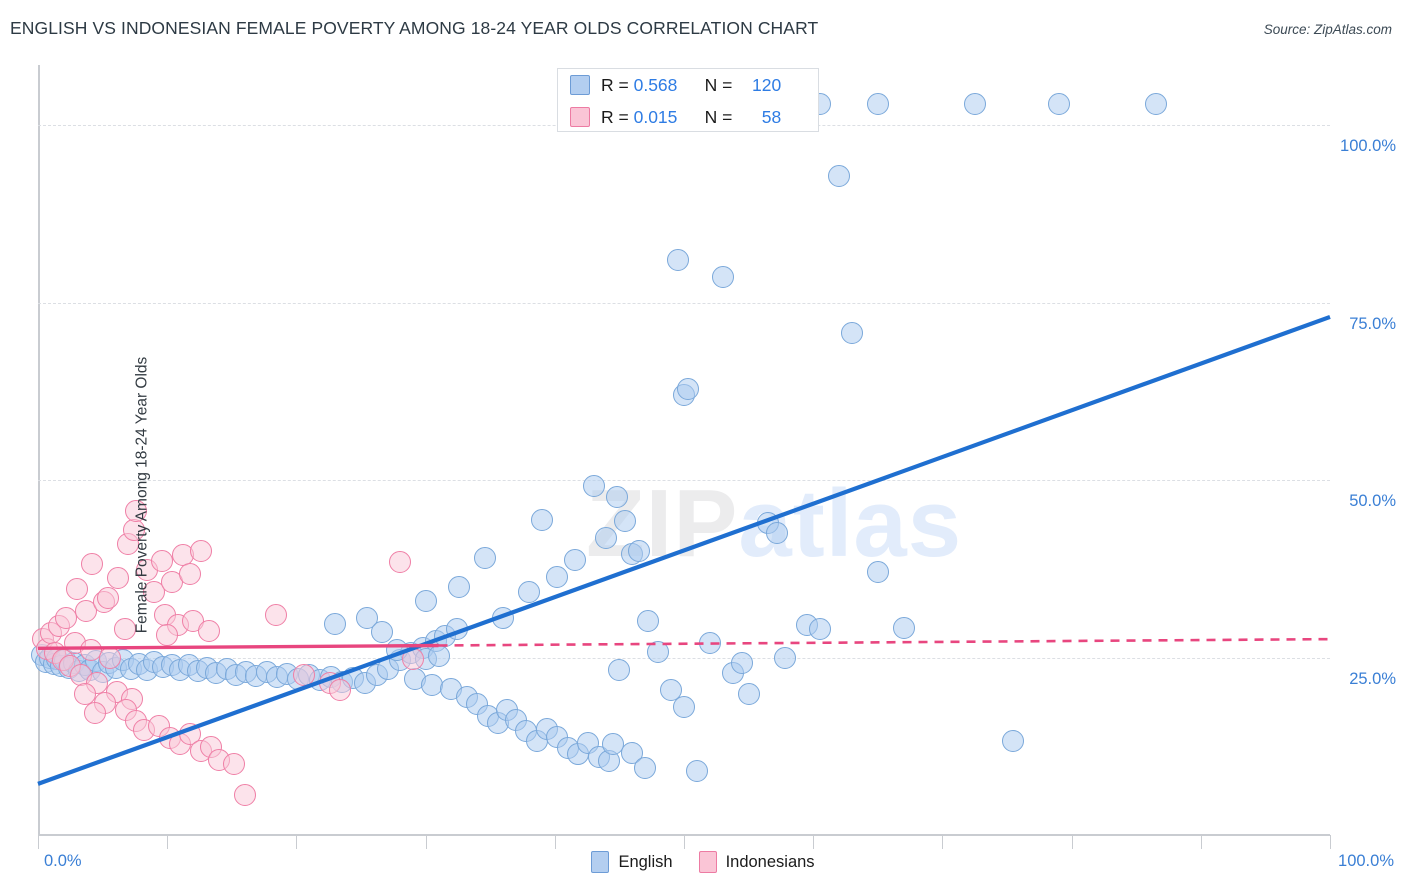 This screenshot has height=892, width=1406. I want to click on legend-item-indonesians: Indonesians, so click(756, 862).